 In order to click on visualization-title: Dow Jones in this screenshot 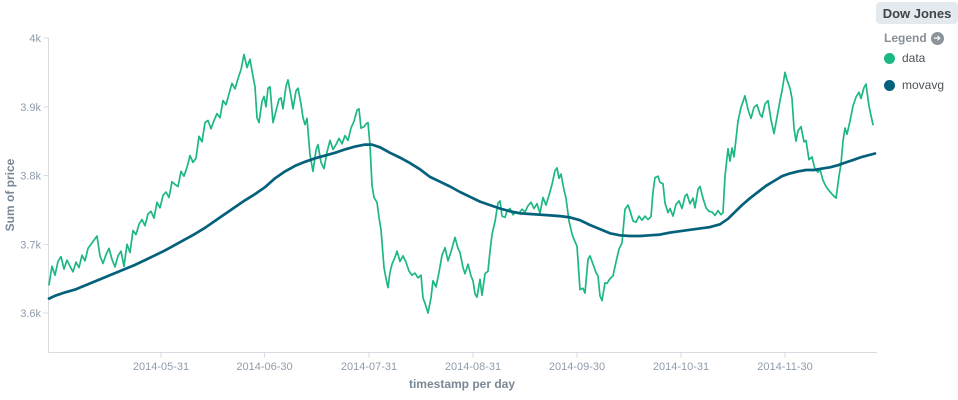, I will do `click(917, 13)`.